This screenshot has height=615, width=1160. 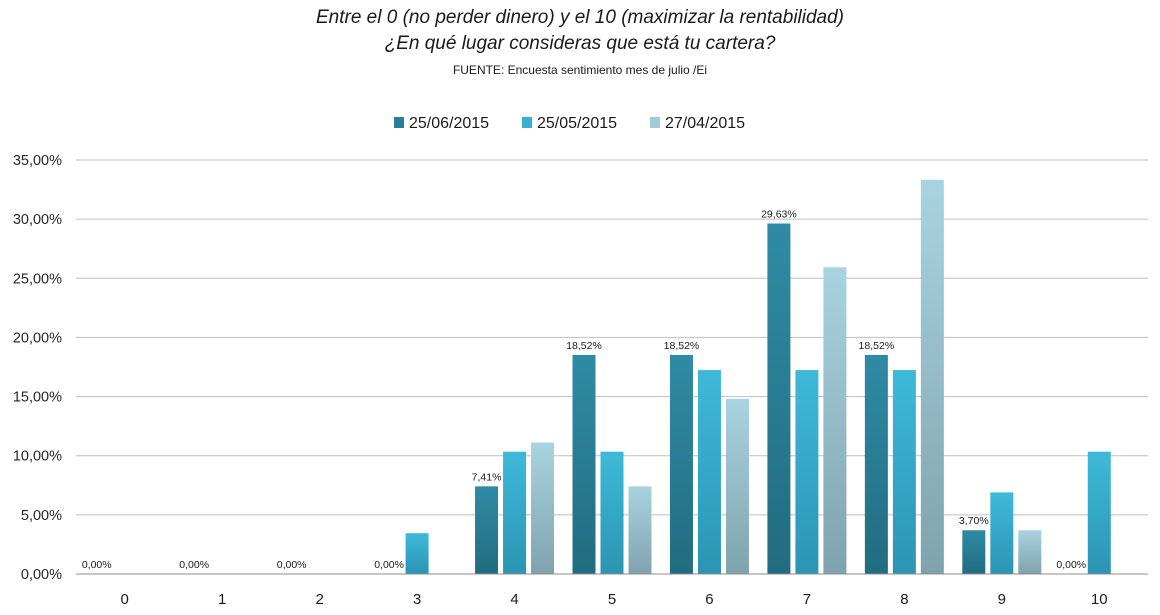 What do you see at coordinates (319, 599) in the screenshot?
I see `x-tick-label: 2` at bounding box center [319, 599].